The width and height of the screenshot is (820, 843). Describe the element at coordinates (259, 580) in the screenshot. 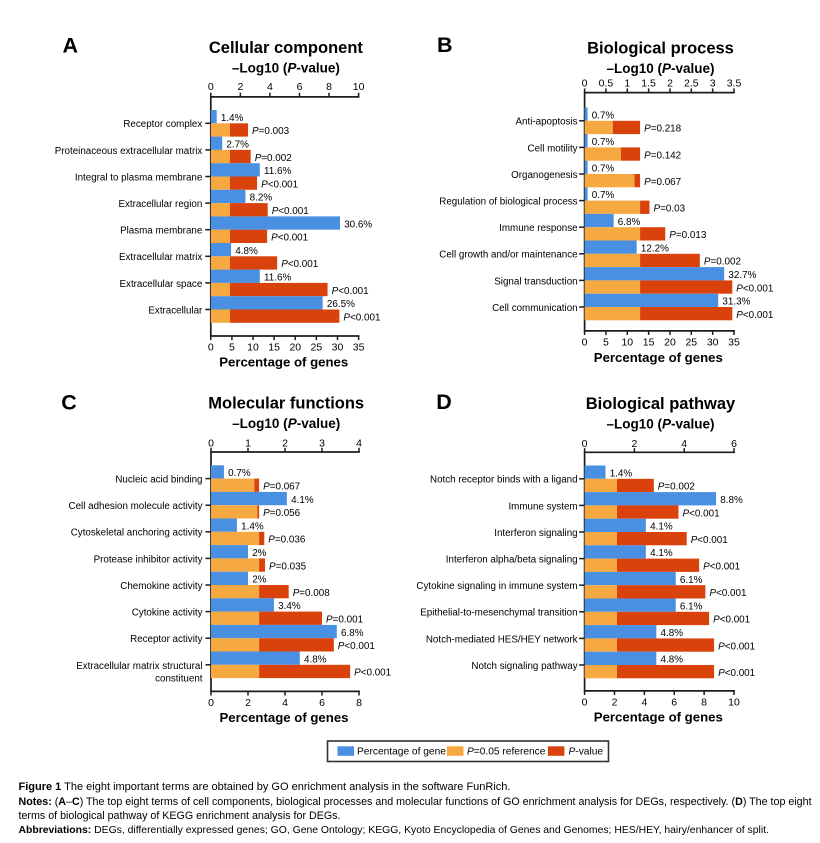

I see `svg-text: 2%` at that location.